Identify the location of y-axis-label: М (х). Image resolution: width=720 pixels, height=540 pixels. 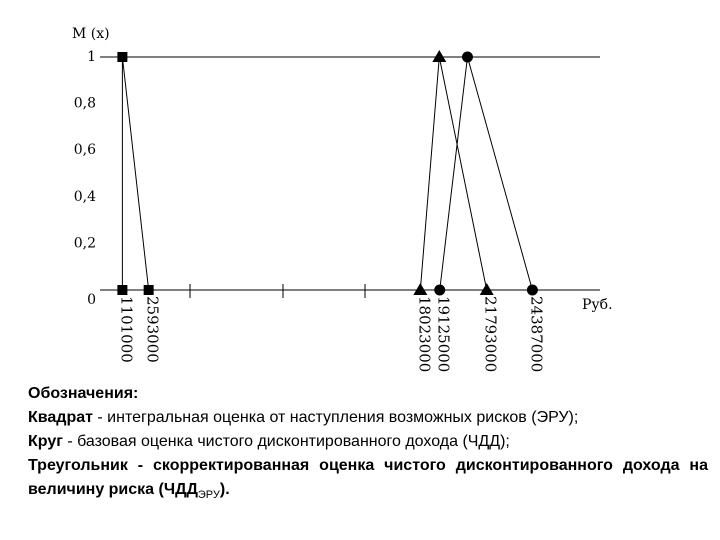
(91, 34).